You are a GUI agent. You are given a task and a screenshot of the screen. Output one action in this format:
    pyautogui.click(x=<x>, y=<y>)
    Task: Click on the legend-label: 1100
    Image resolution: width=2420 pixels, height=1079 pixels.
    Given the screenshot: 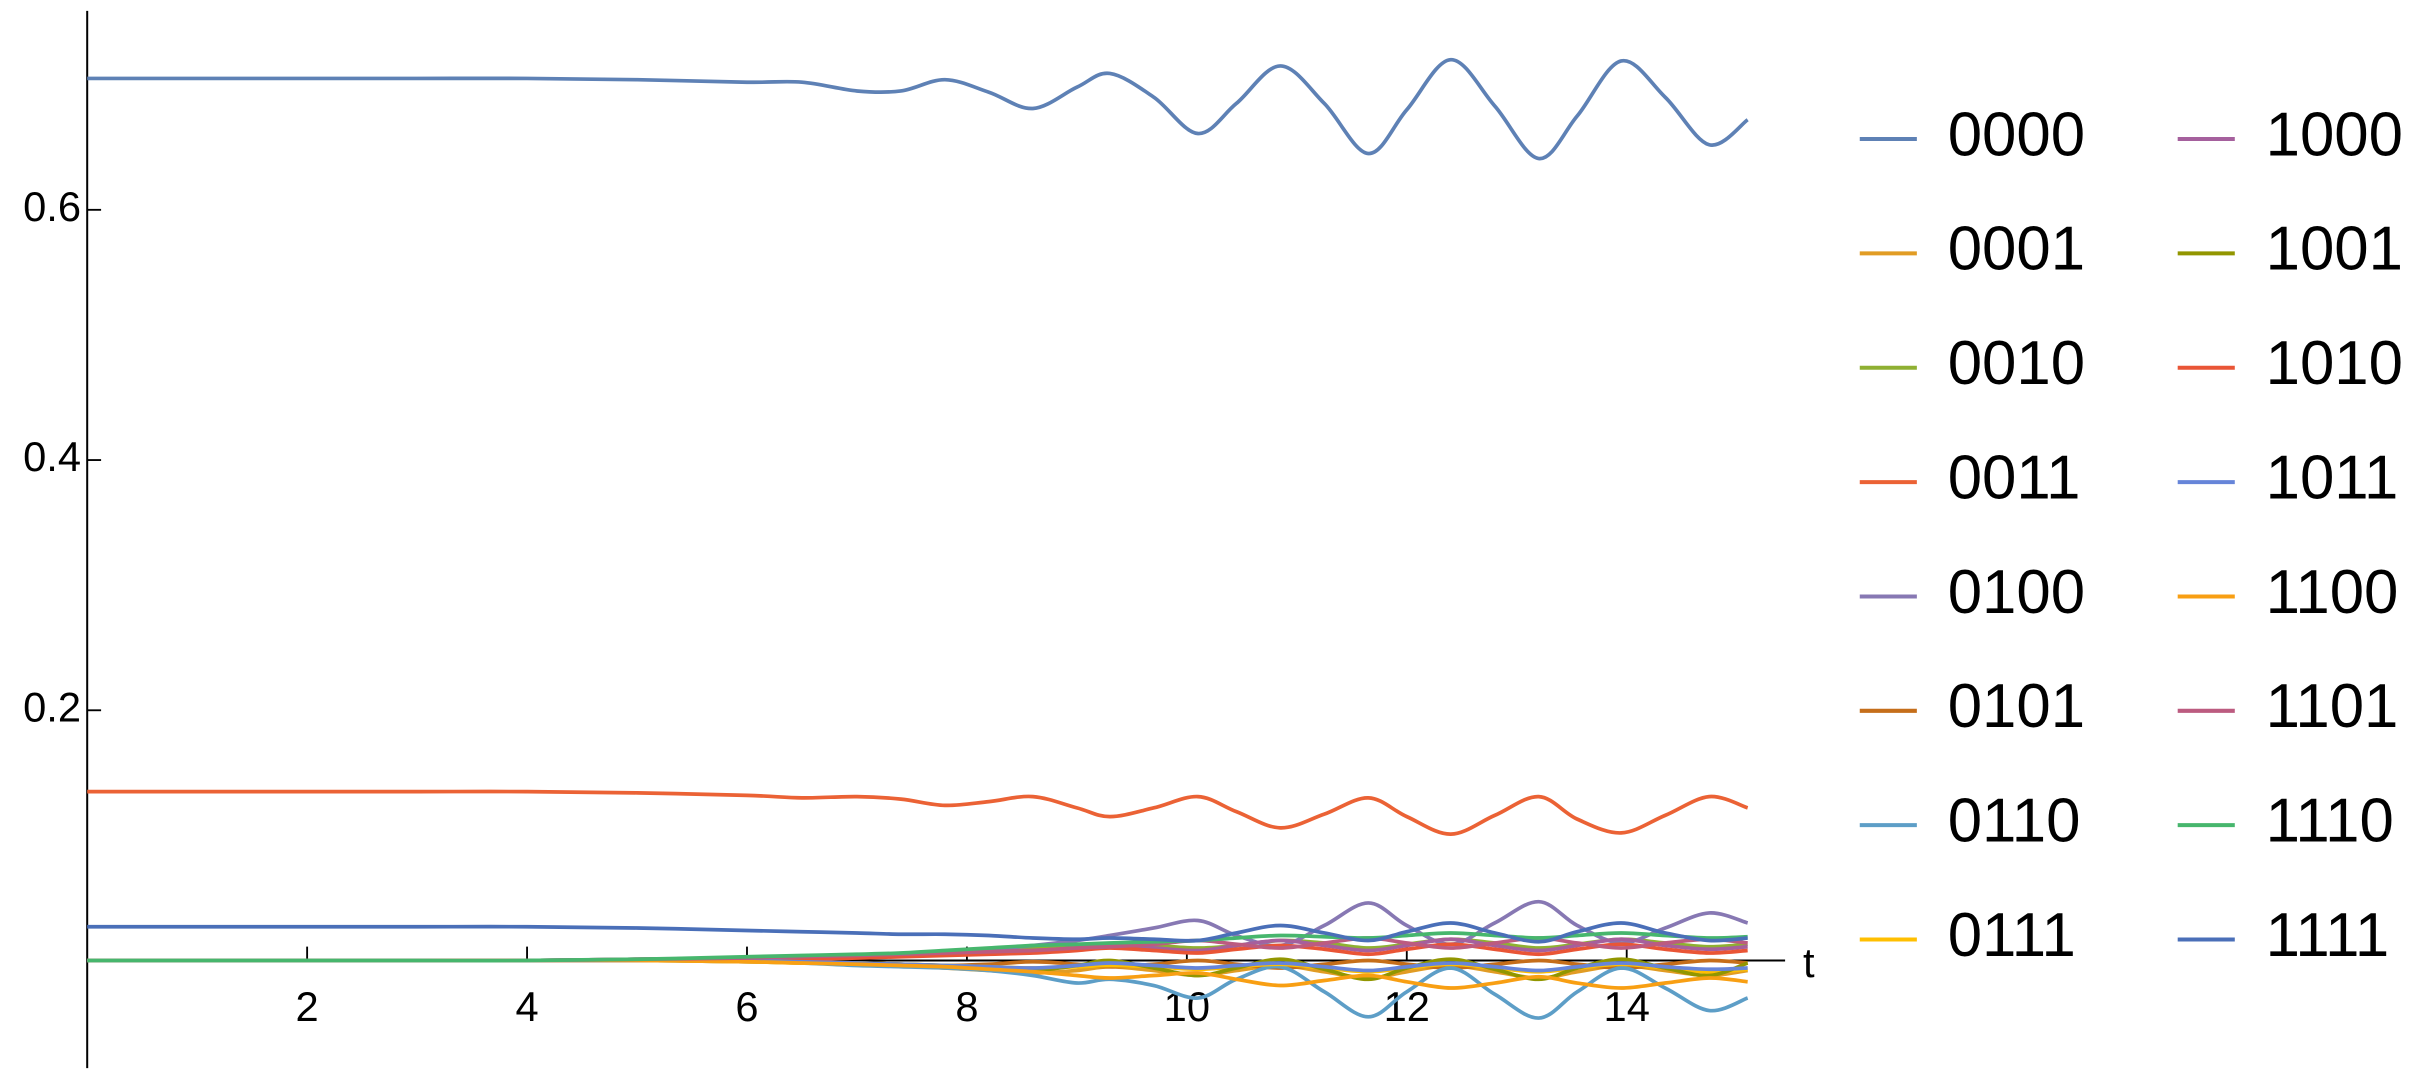 What is the action you would take?
    pyautogui.click(x=2332, y=592)
    